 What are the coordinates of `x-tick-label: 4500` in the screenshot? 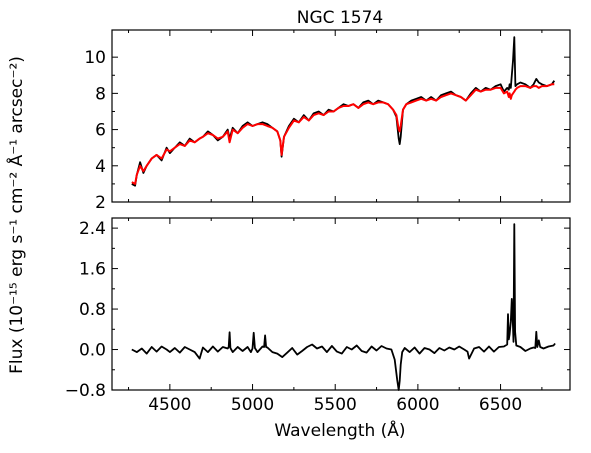 It's located at (169, 405).